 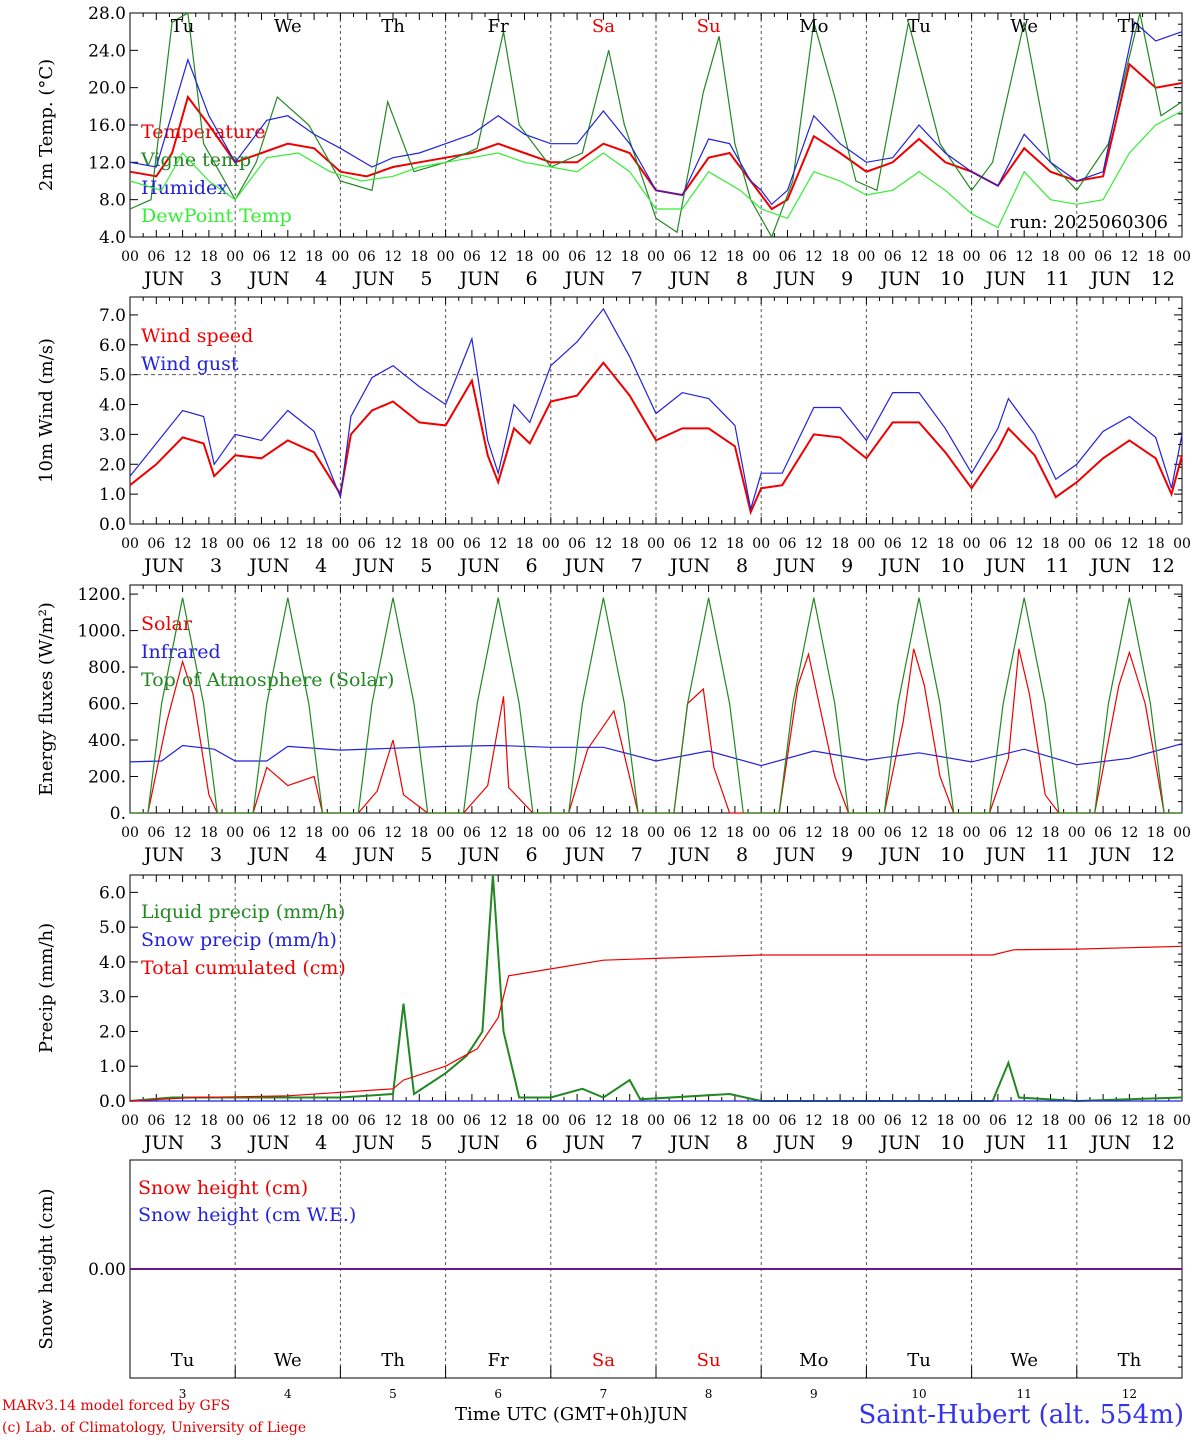 What do you see at coordinates (107, 1270) in the screenshot?
I see `panel-5-ytick-label: 0.00` at bounding box center [107, 1270].